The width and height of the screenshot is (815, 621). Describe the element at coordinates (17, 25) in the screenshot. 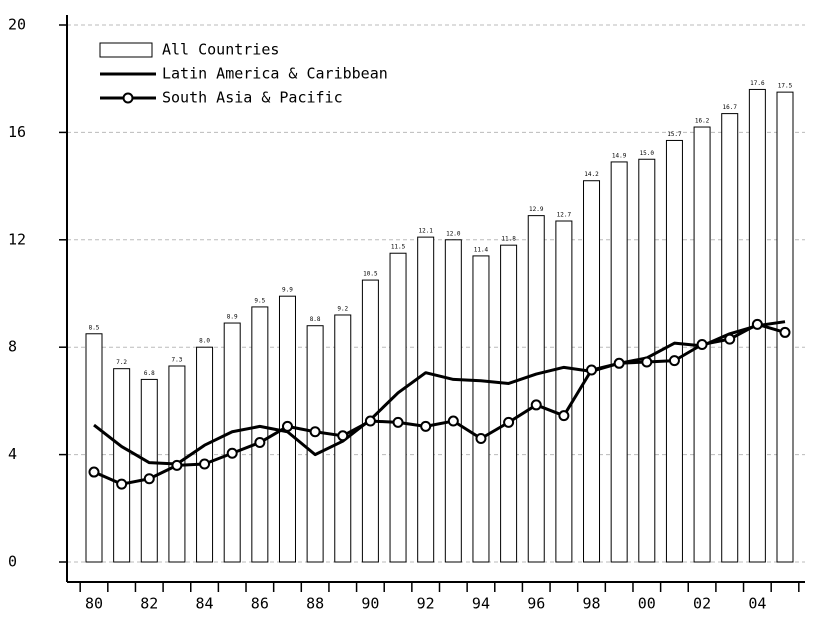

I see `y-tick-label: 20` at that location.